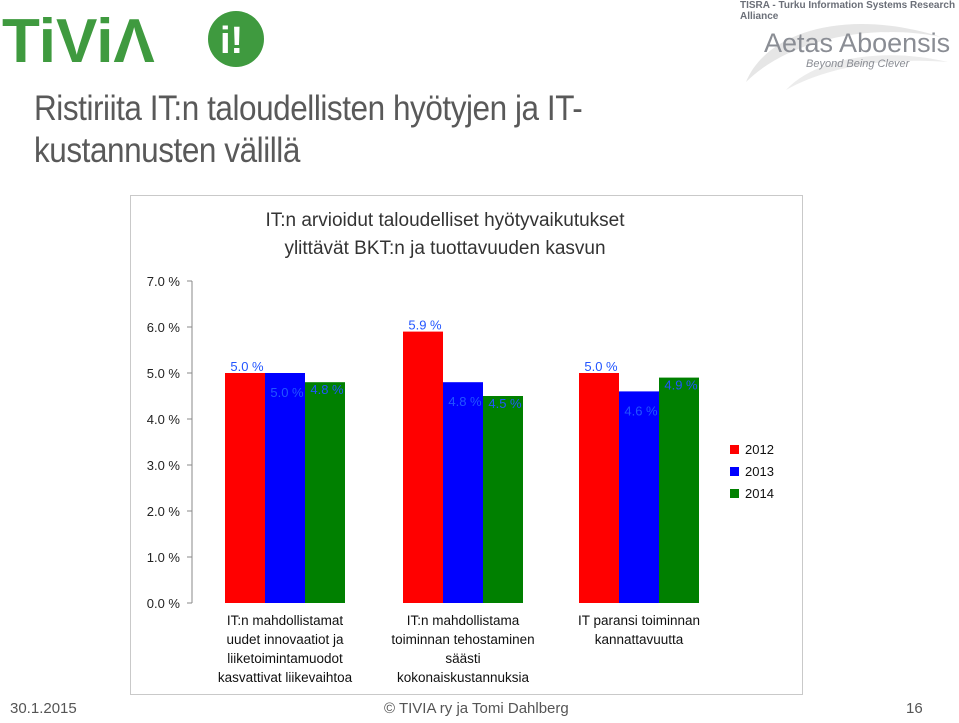 This screenshot has height=723, width=959. I want to click on category-label: kasvattivat liikevaihtoa, so click(285, 677).